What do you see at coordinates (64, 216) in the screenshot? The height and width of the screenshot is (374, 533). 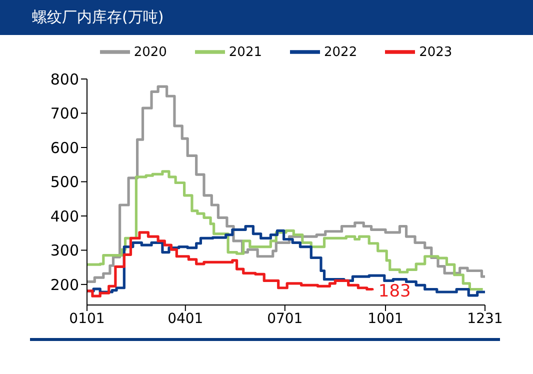 I see `y-tick-label: 400` at bounding box center [64, 216].